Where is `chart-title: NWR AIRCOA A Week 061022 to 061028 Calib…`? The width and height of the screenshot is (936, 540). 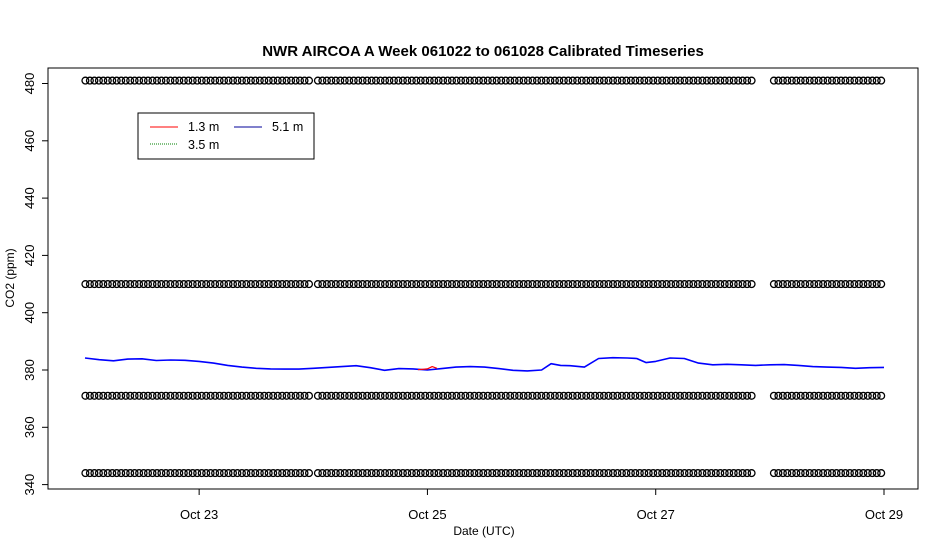
chart-title: NWR AIRCOA A Week 061022 to 061028 Calib… is located at coordinates (483, 51).